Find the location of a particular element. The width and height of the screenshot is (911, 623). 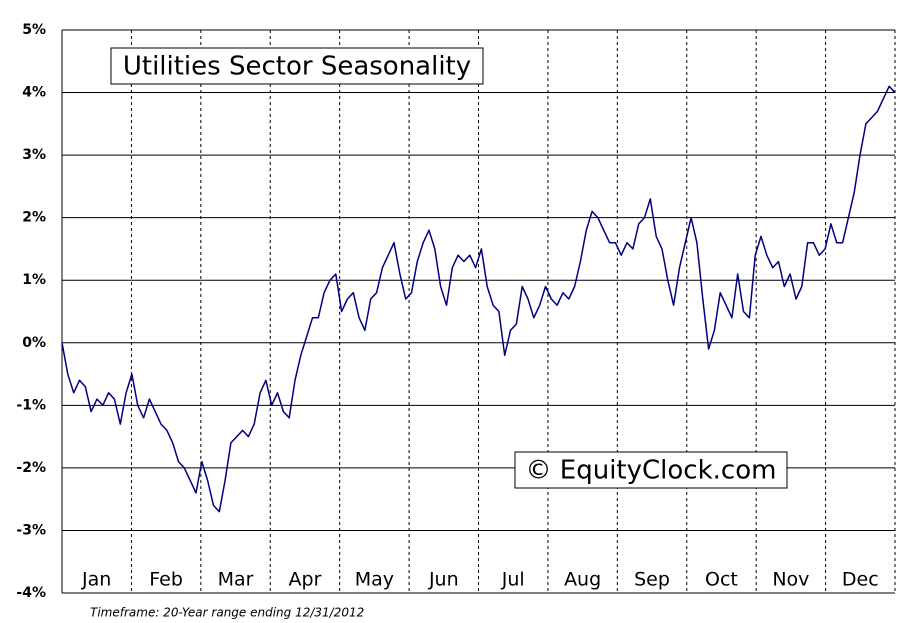

y-tick-label: 0% is located at coordinates (34, 343).